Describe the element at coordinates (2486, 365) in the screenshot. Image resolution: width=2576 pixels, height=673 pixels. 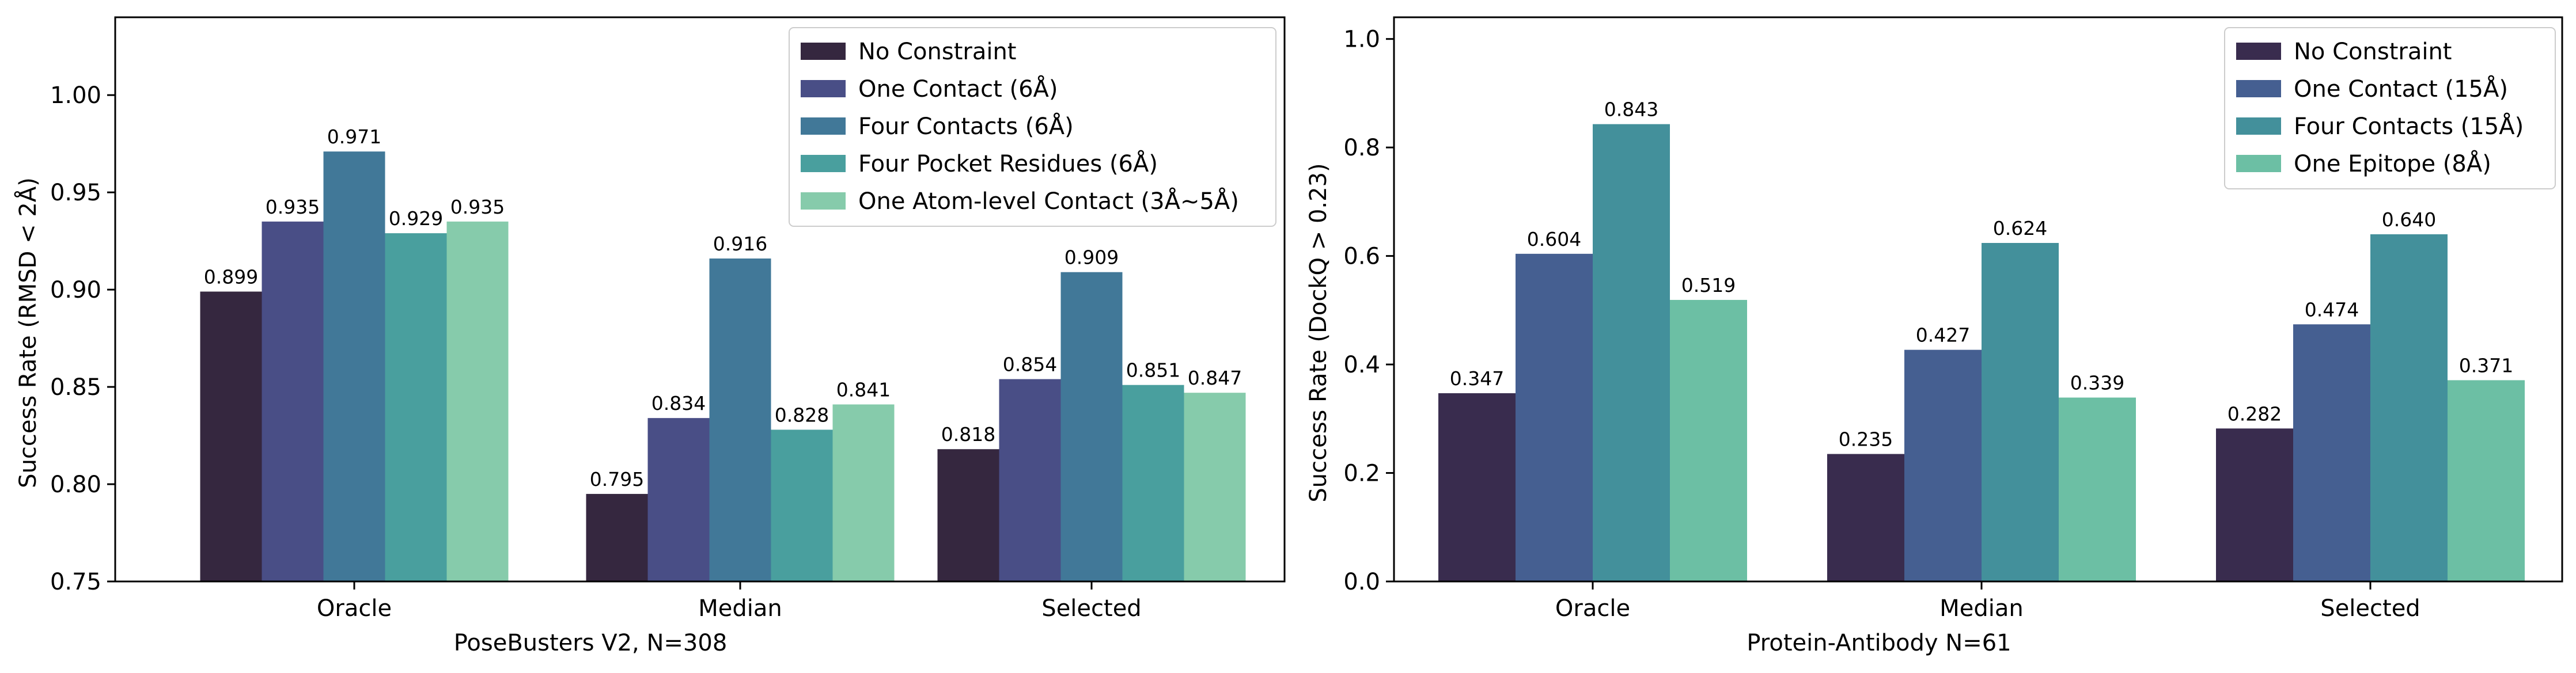
I see `data-label: 0.371` at that location.